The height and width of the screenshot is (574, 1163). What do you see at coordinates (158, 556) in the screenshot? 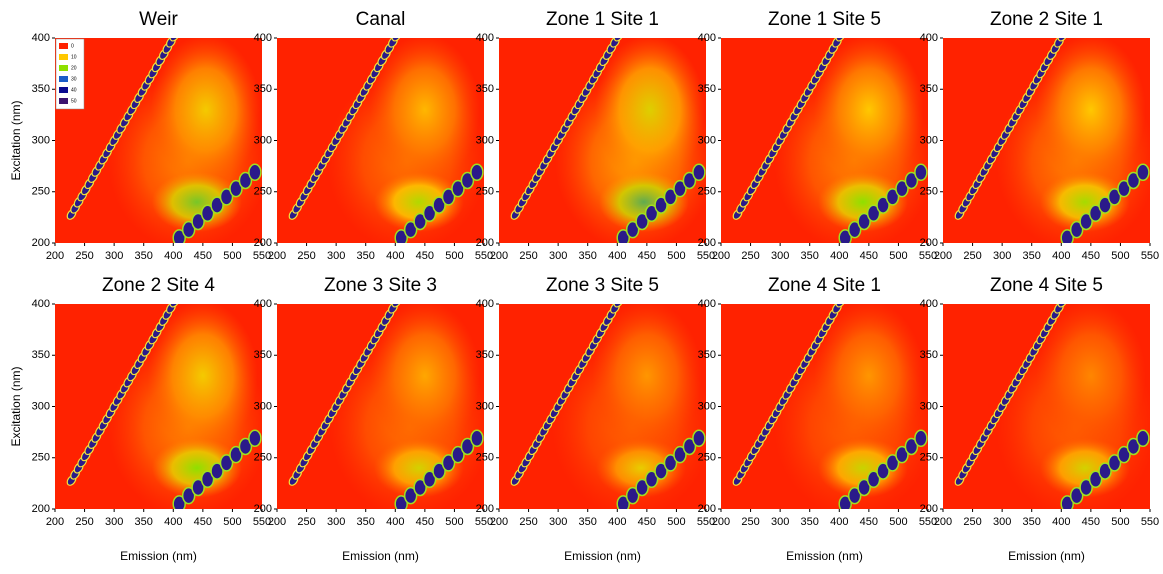
I see `x-axis-label: Emission (nm)` at bounding box center [158, 556].